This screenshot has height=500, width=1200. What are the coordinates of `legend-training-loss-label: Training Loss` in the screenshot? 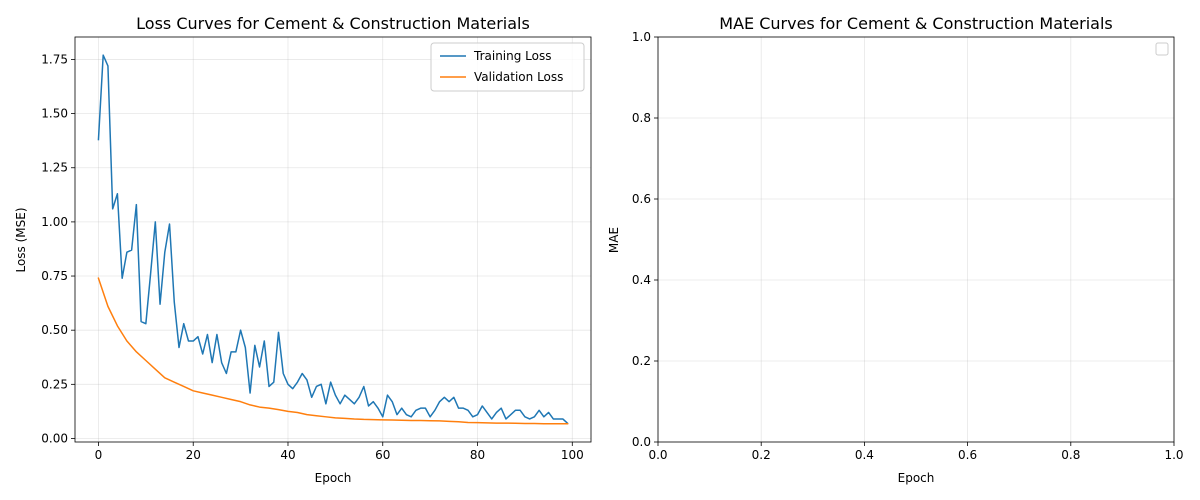 It's located at (512, 56).